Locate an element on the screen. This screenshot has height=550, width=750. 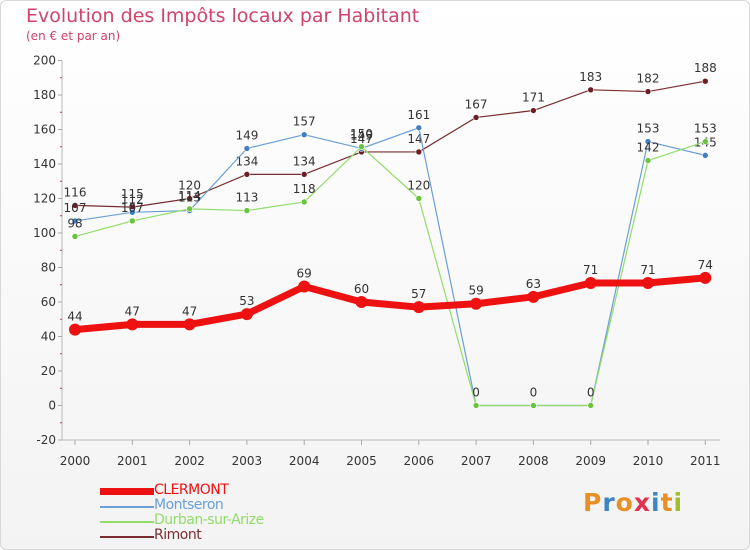
series-line-clermont is located at coordinates (390, 304).